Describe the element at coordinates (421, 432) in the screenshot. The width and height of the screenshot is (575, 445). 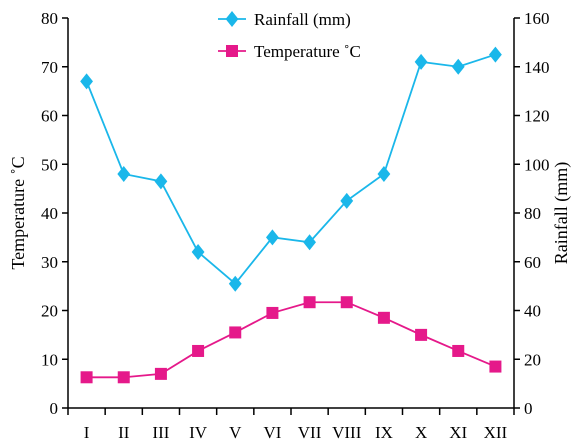
I see `x-tick-label: X` at that location.